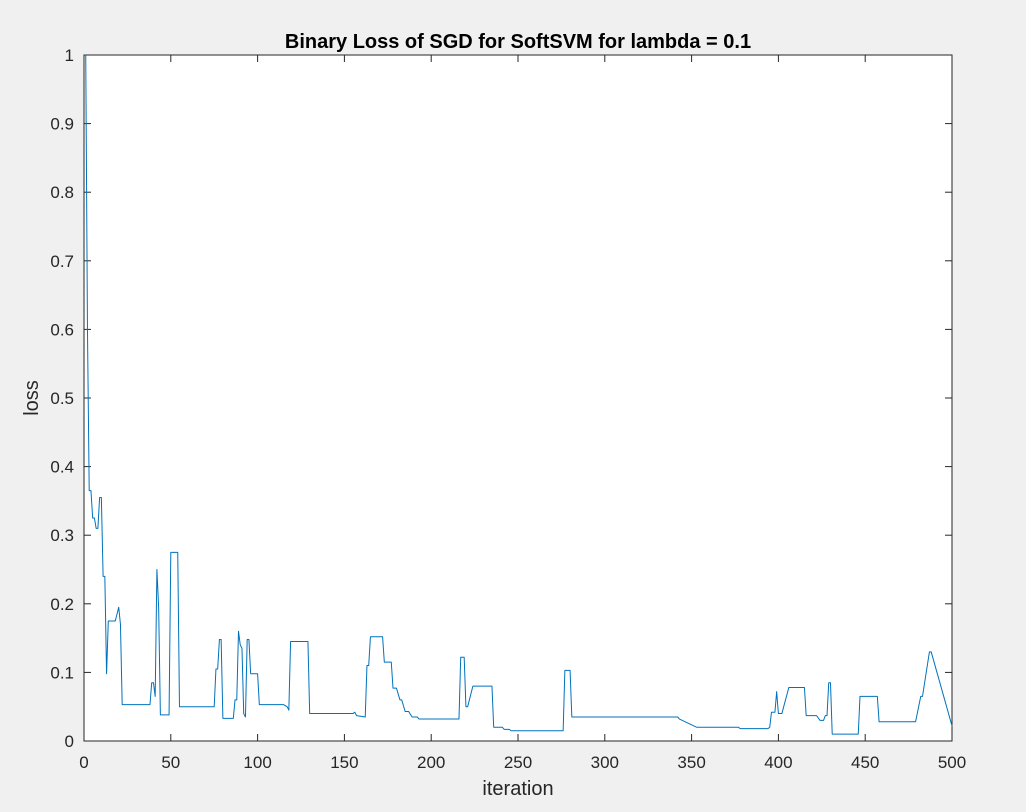 This screenshot has width=1026, height=812. Describe the element at coordinates (62, 604) in the screenshot. I see `y-tick-label: 0.2` at that location.